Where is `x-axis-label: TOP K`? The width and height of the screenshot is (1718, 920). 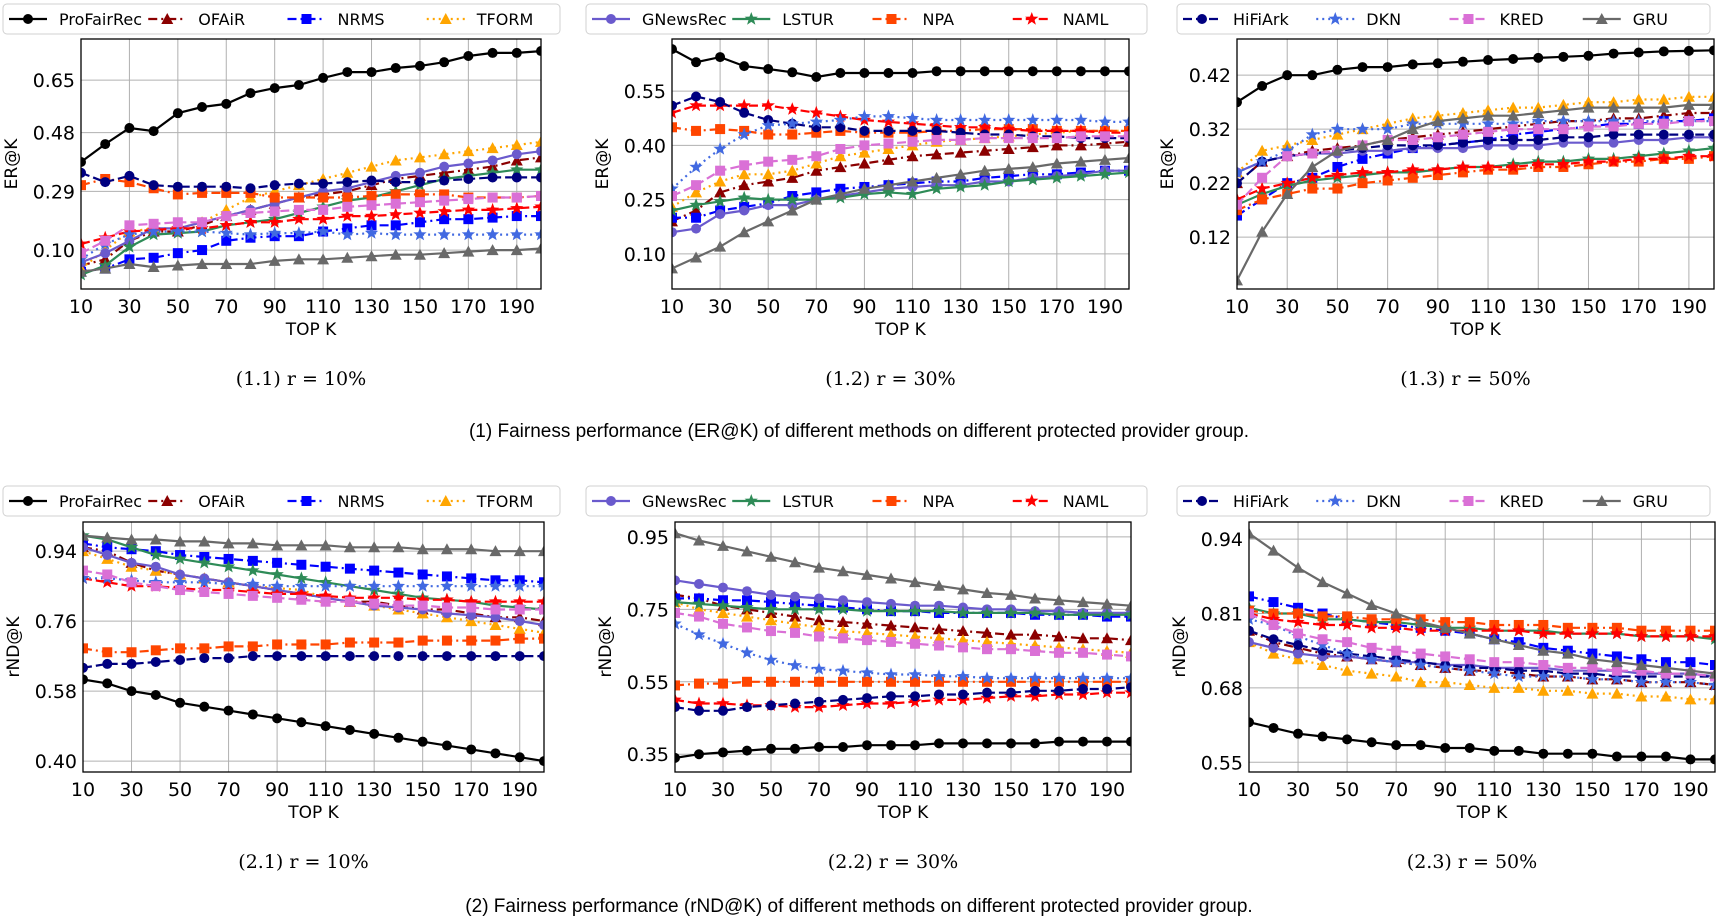
x-axis-label: TOP K is located at coordinates (1482, 813).